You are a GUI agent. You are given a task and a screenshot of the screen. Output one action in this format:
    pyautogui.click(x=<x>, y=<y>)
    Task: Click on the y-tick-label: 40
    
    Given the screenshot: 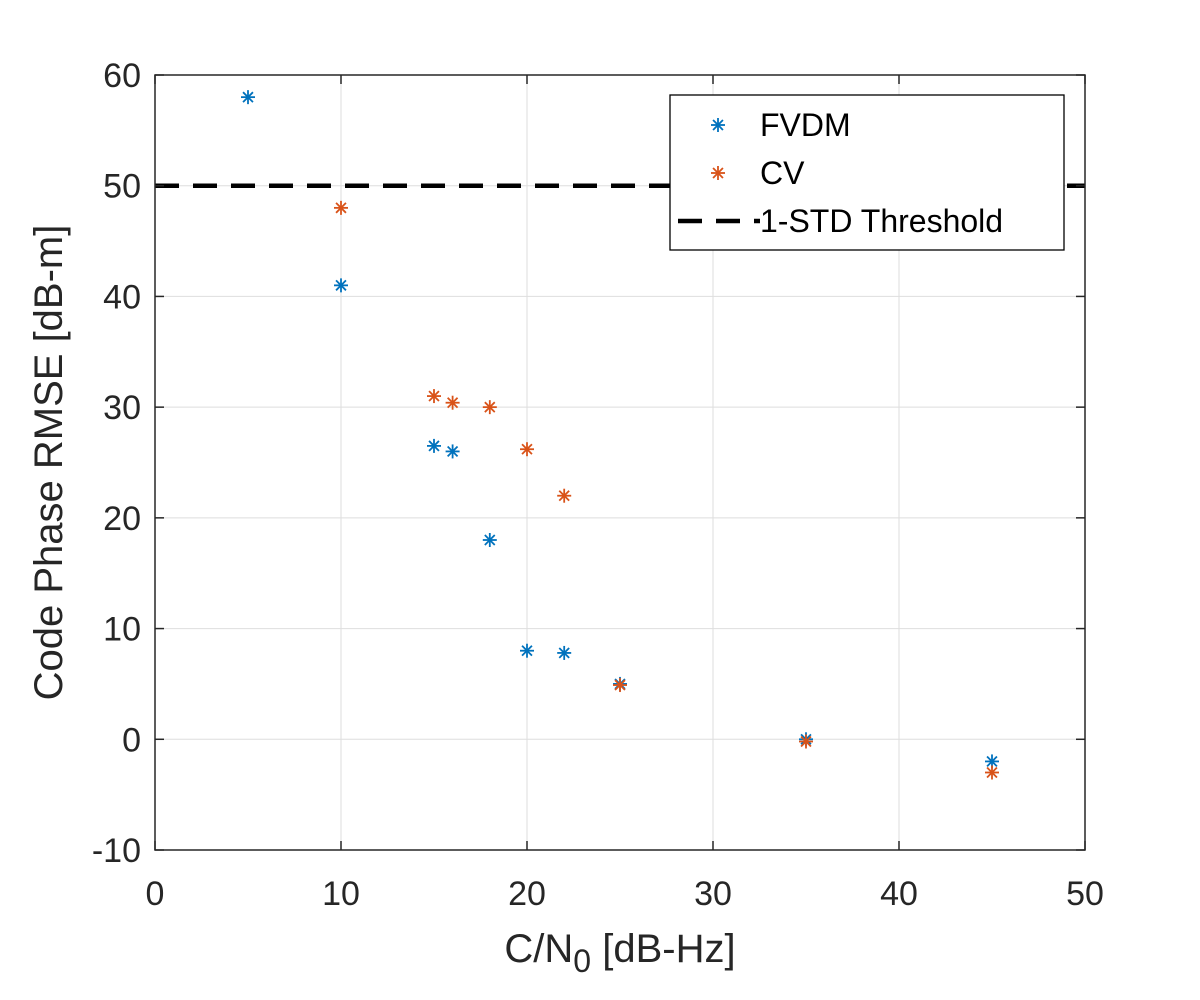 What is the action you would take?
    pyautogui.click(x=122, y=297)
    